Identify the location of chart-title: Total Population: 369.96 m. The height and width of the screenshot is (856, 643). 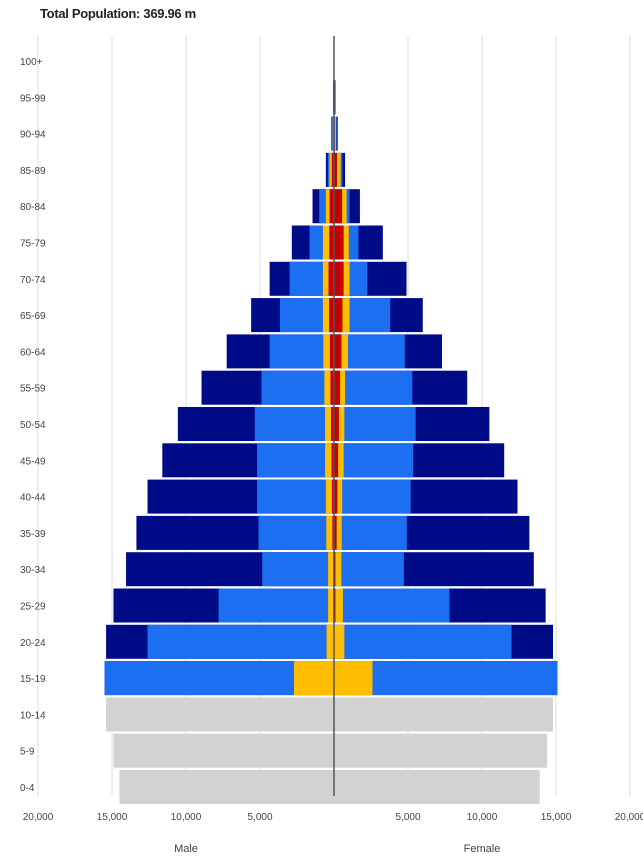
(118, 13).